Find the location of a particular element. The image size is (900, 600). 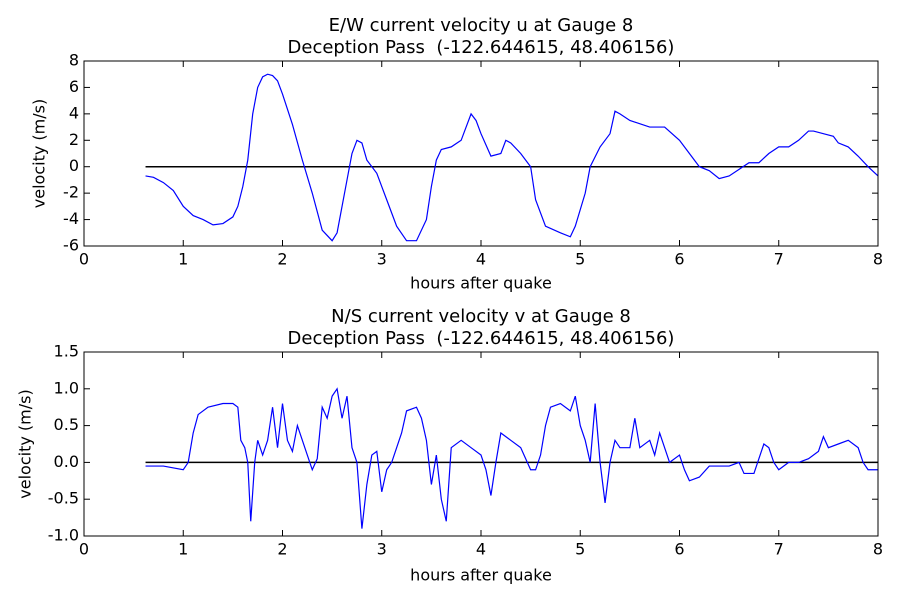

y-tick-label: -4 is located at coordinates (71, 218).